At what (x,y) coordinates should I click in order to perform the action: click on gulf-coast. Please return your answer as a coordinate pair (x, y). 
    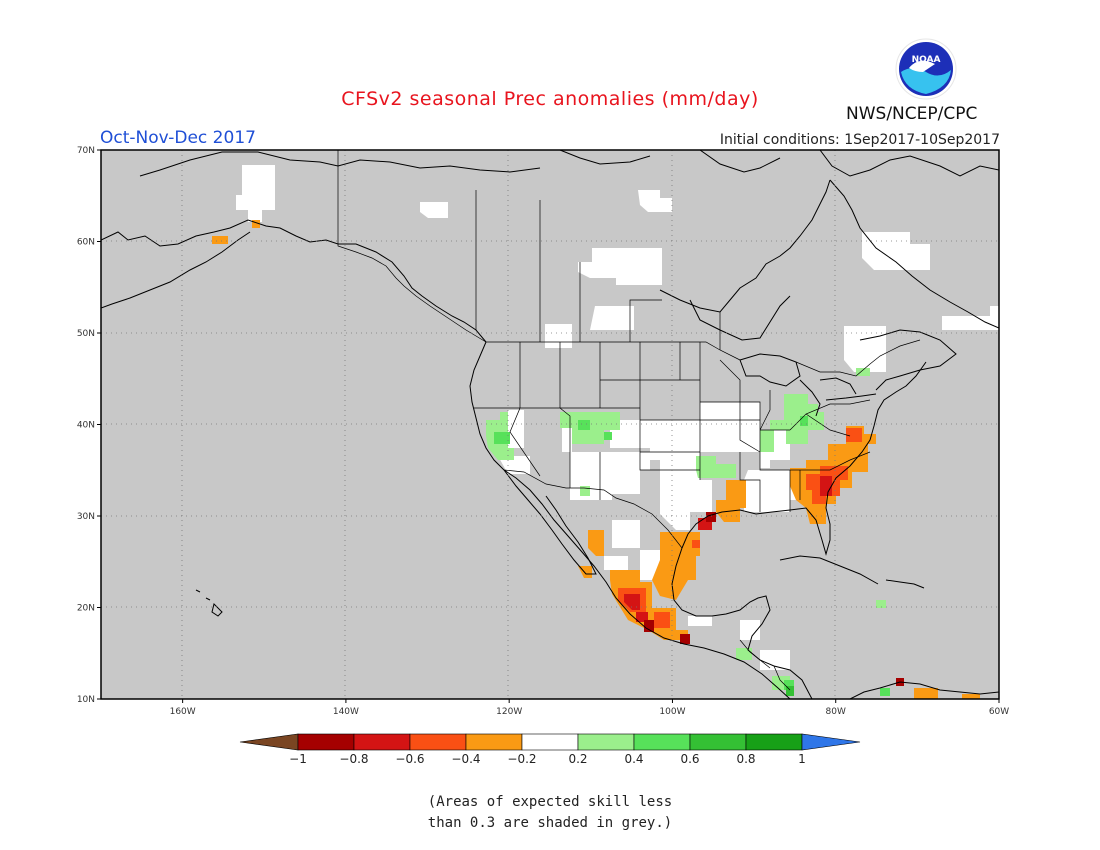
    Looking at the image, I should click on (804, 458).